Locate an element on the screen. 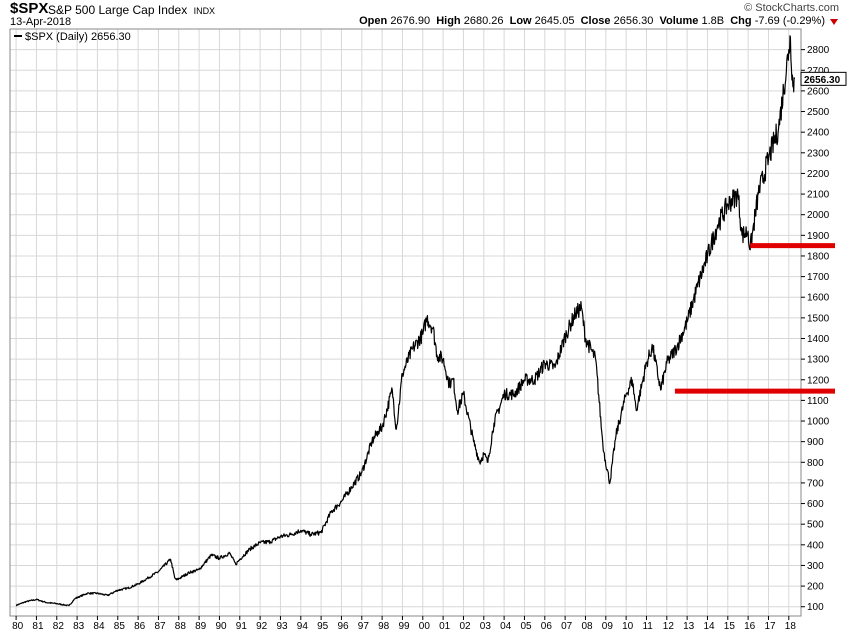 The width and height of the screenshot is (849, 632). x-tick-label: 11 is located at coordinates (647, 626).